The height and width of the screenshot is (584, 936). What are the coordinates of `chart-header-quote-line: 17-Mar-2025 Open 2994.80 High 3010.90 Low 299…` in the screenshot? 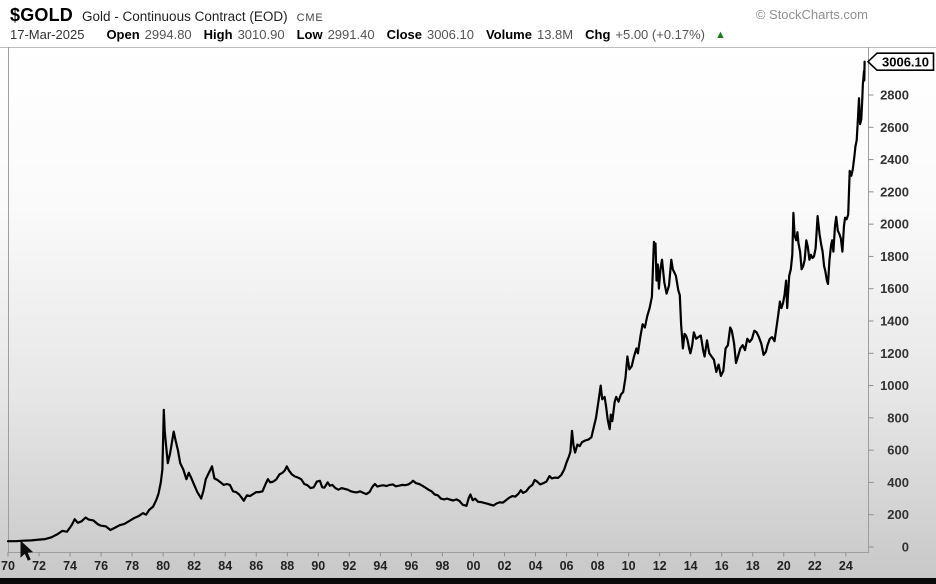 It's located at (368, 34).